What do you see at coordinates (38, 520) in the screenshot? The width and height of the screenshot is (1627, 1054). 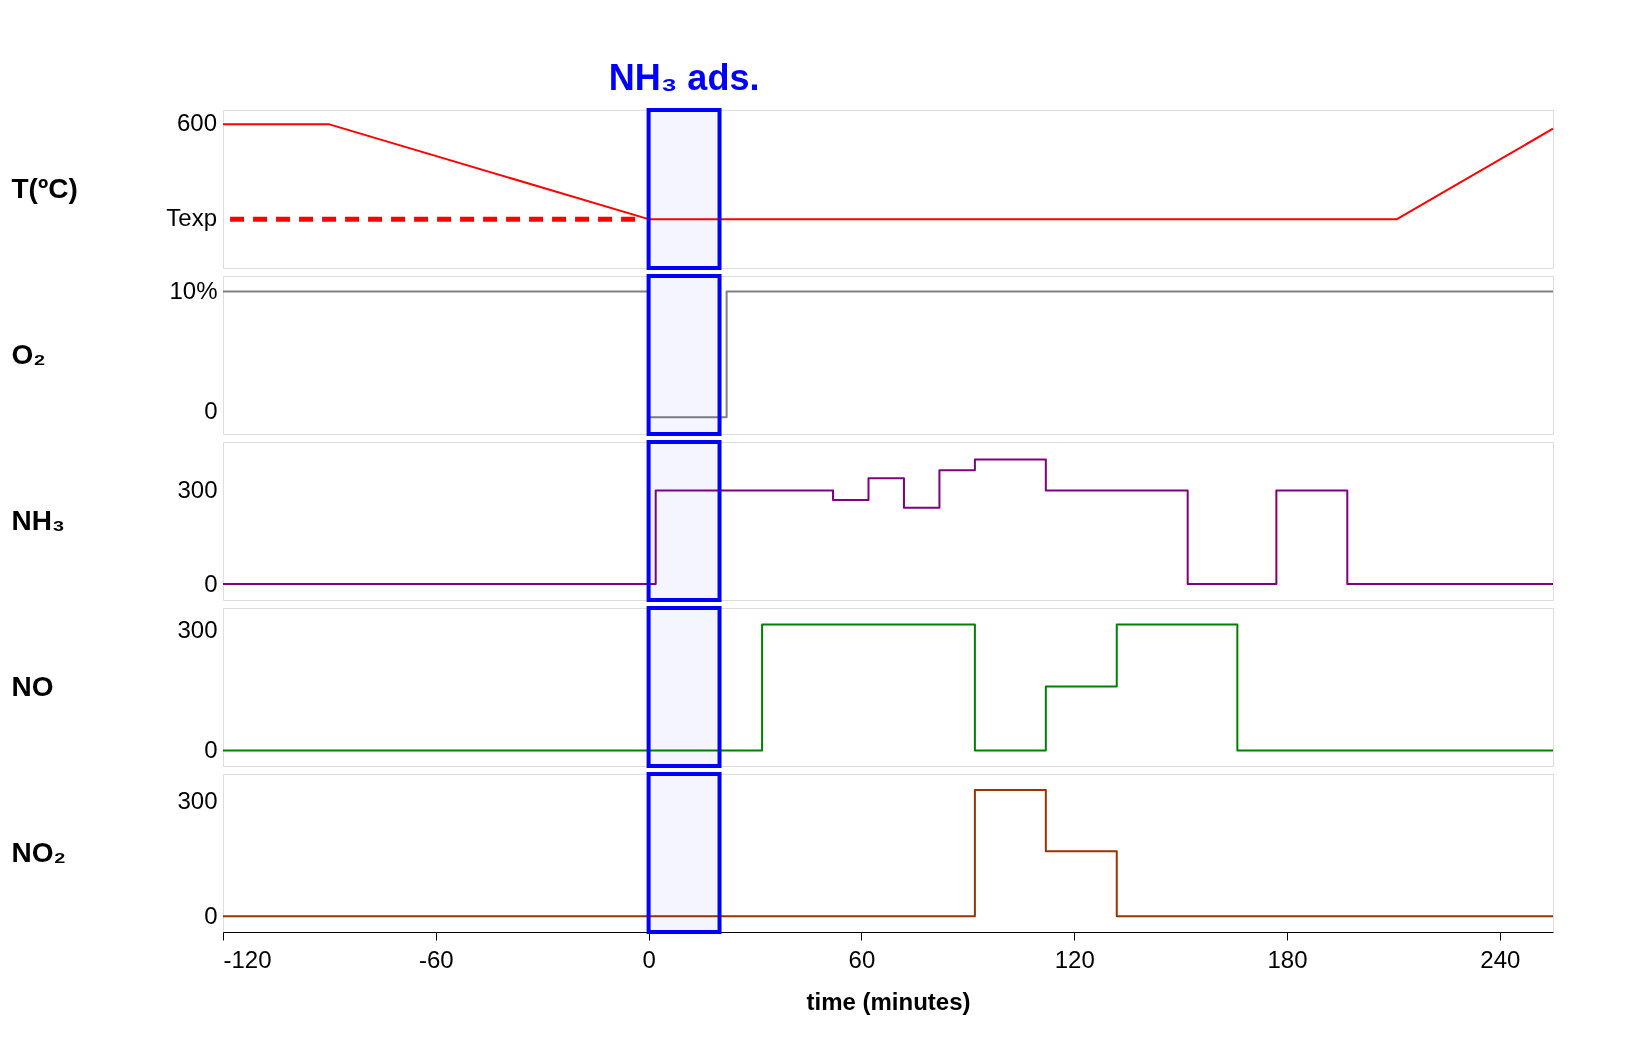 I see `y-axis-title: NH₃` at bounding box center [38, 520].